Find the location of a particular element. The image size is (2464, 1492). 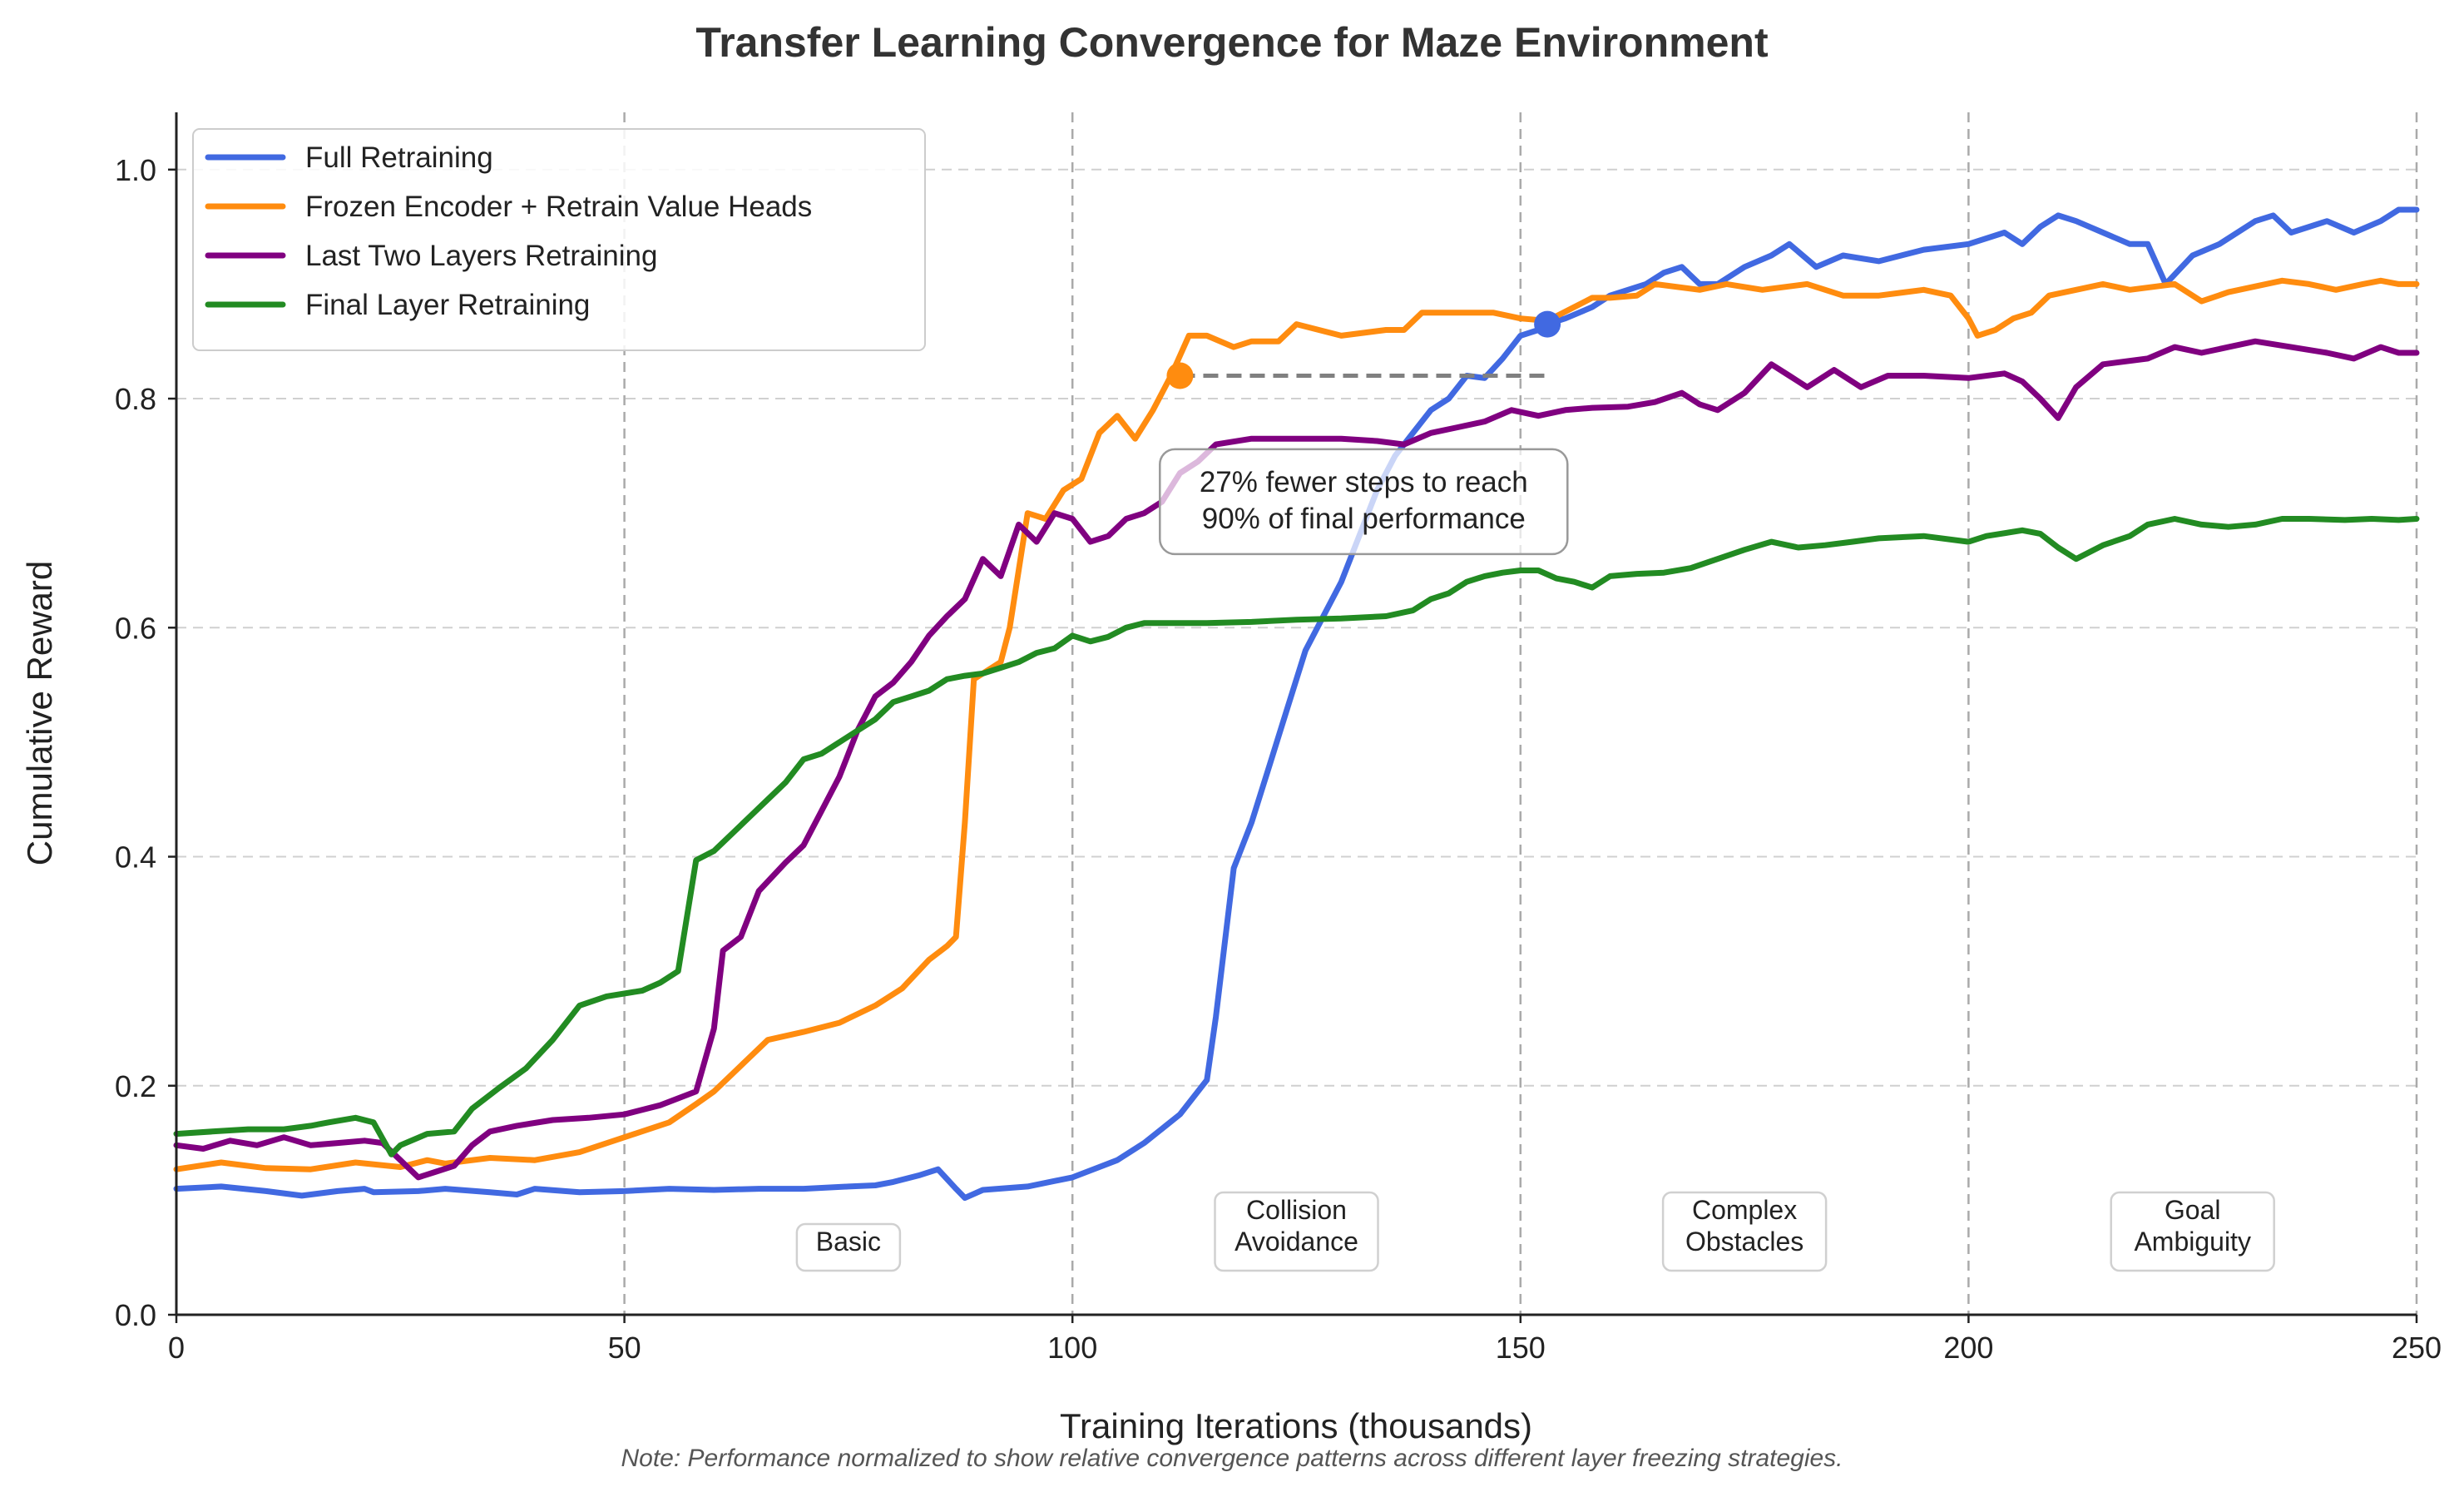

x-tick-label: 200 is located at coordinates (1968, 1348).